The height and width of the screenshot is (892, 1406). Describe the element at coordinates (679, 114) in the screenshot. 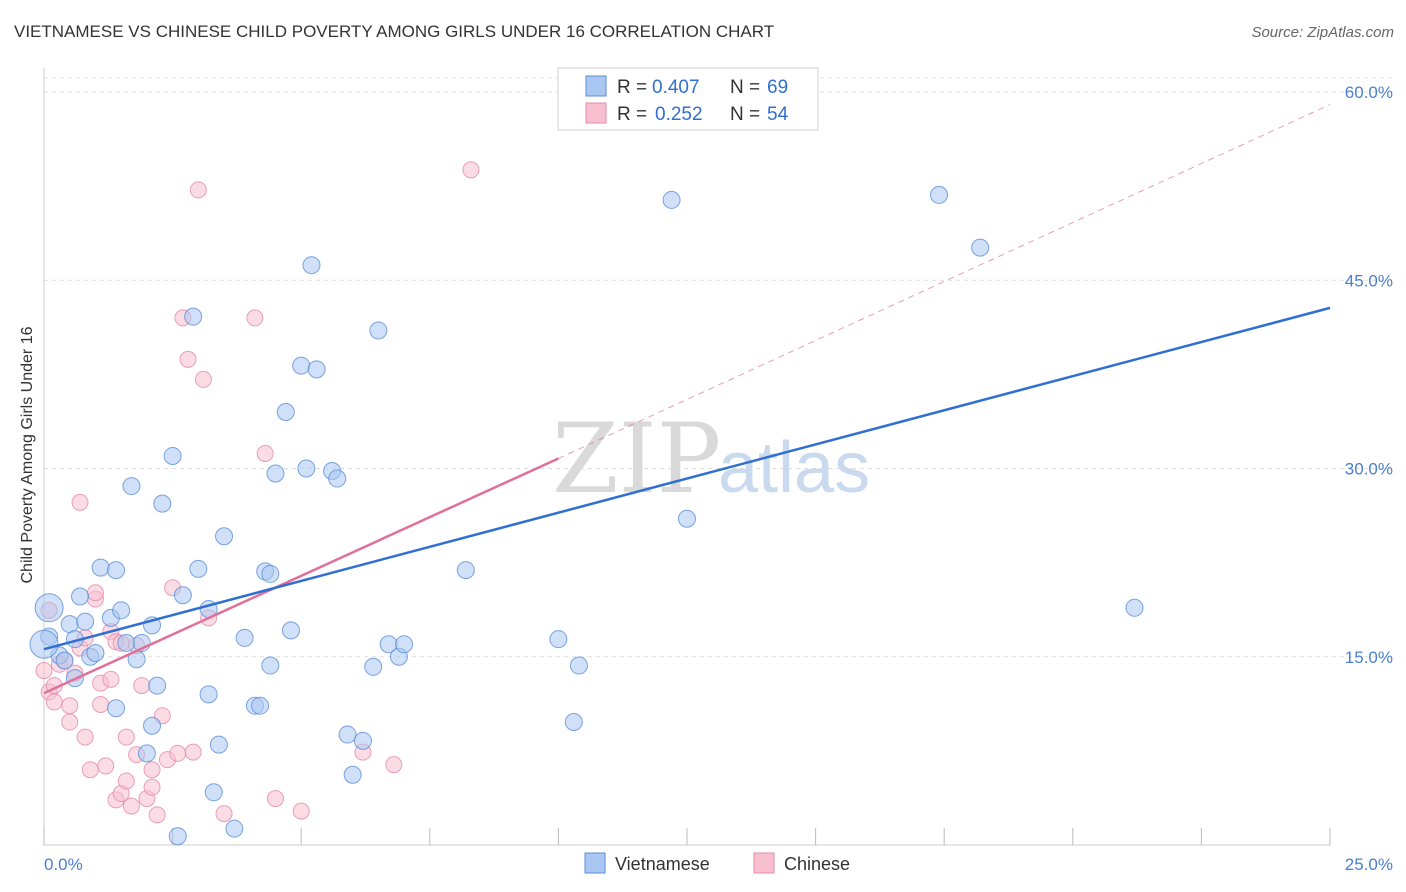

I see `legend-r-value-chinese: 0.252` at that location.